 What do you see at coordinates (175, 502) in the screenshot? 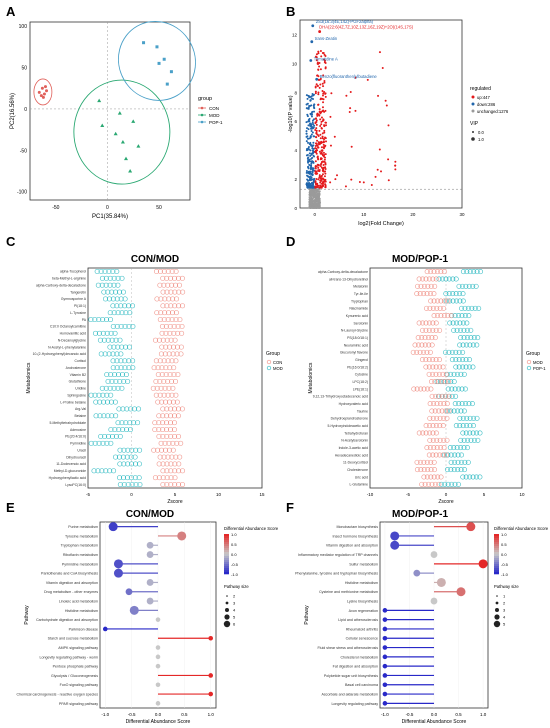
I see `x-axis-label: Zscore` at bounding box center [175, 502].